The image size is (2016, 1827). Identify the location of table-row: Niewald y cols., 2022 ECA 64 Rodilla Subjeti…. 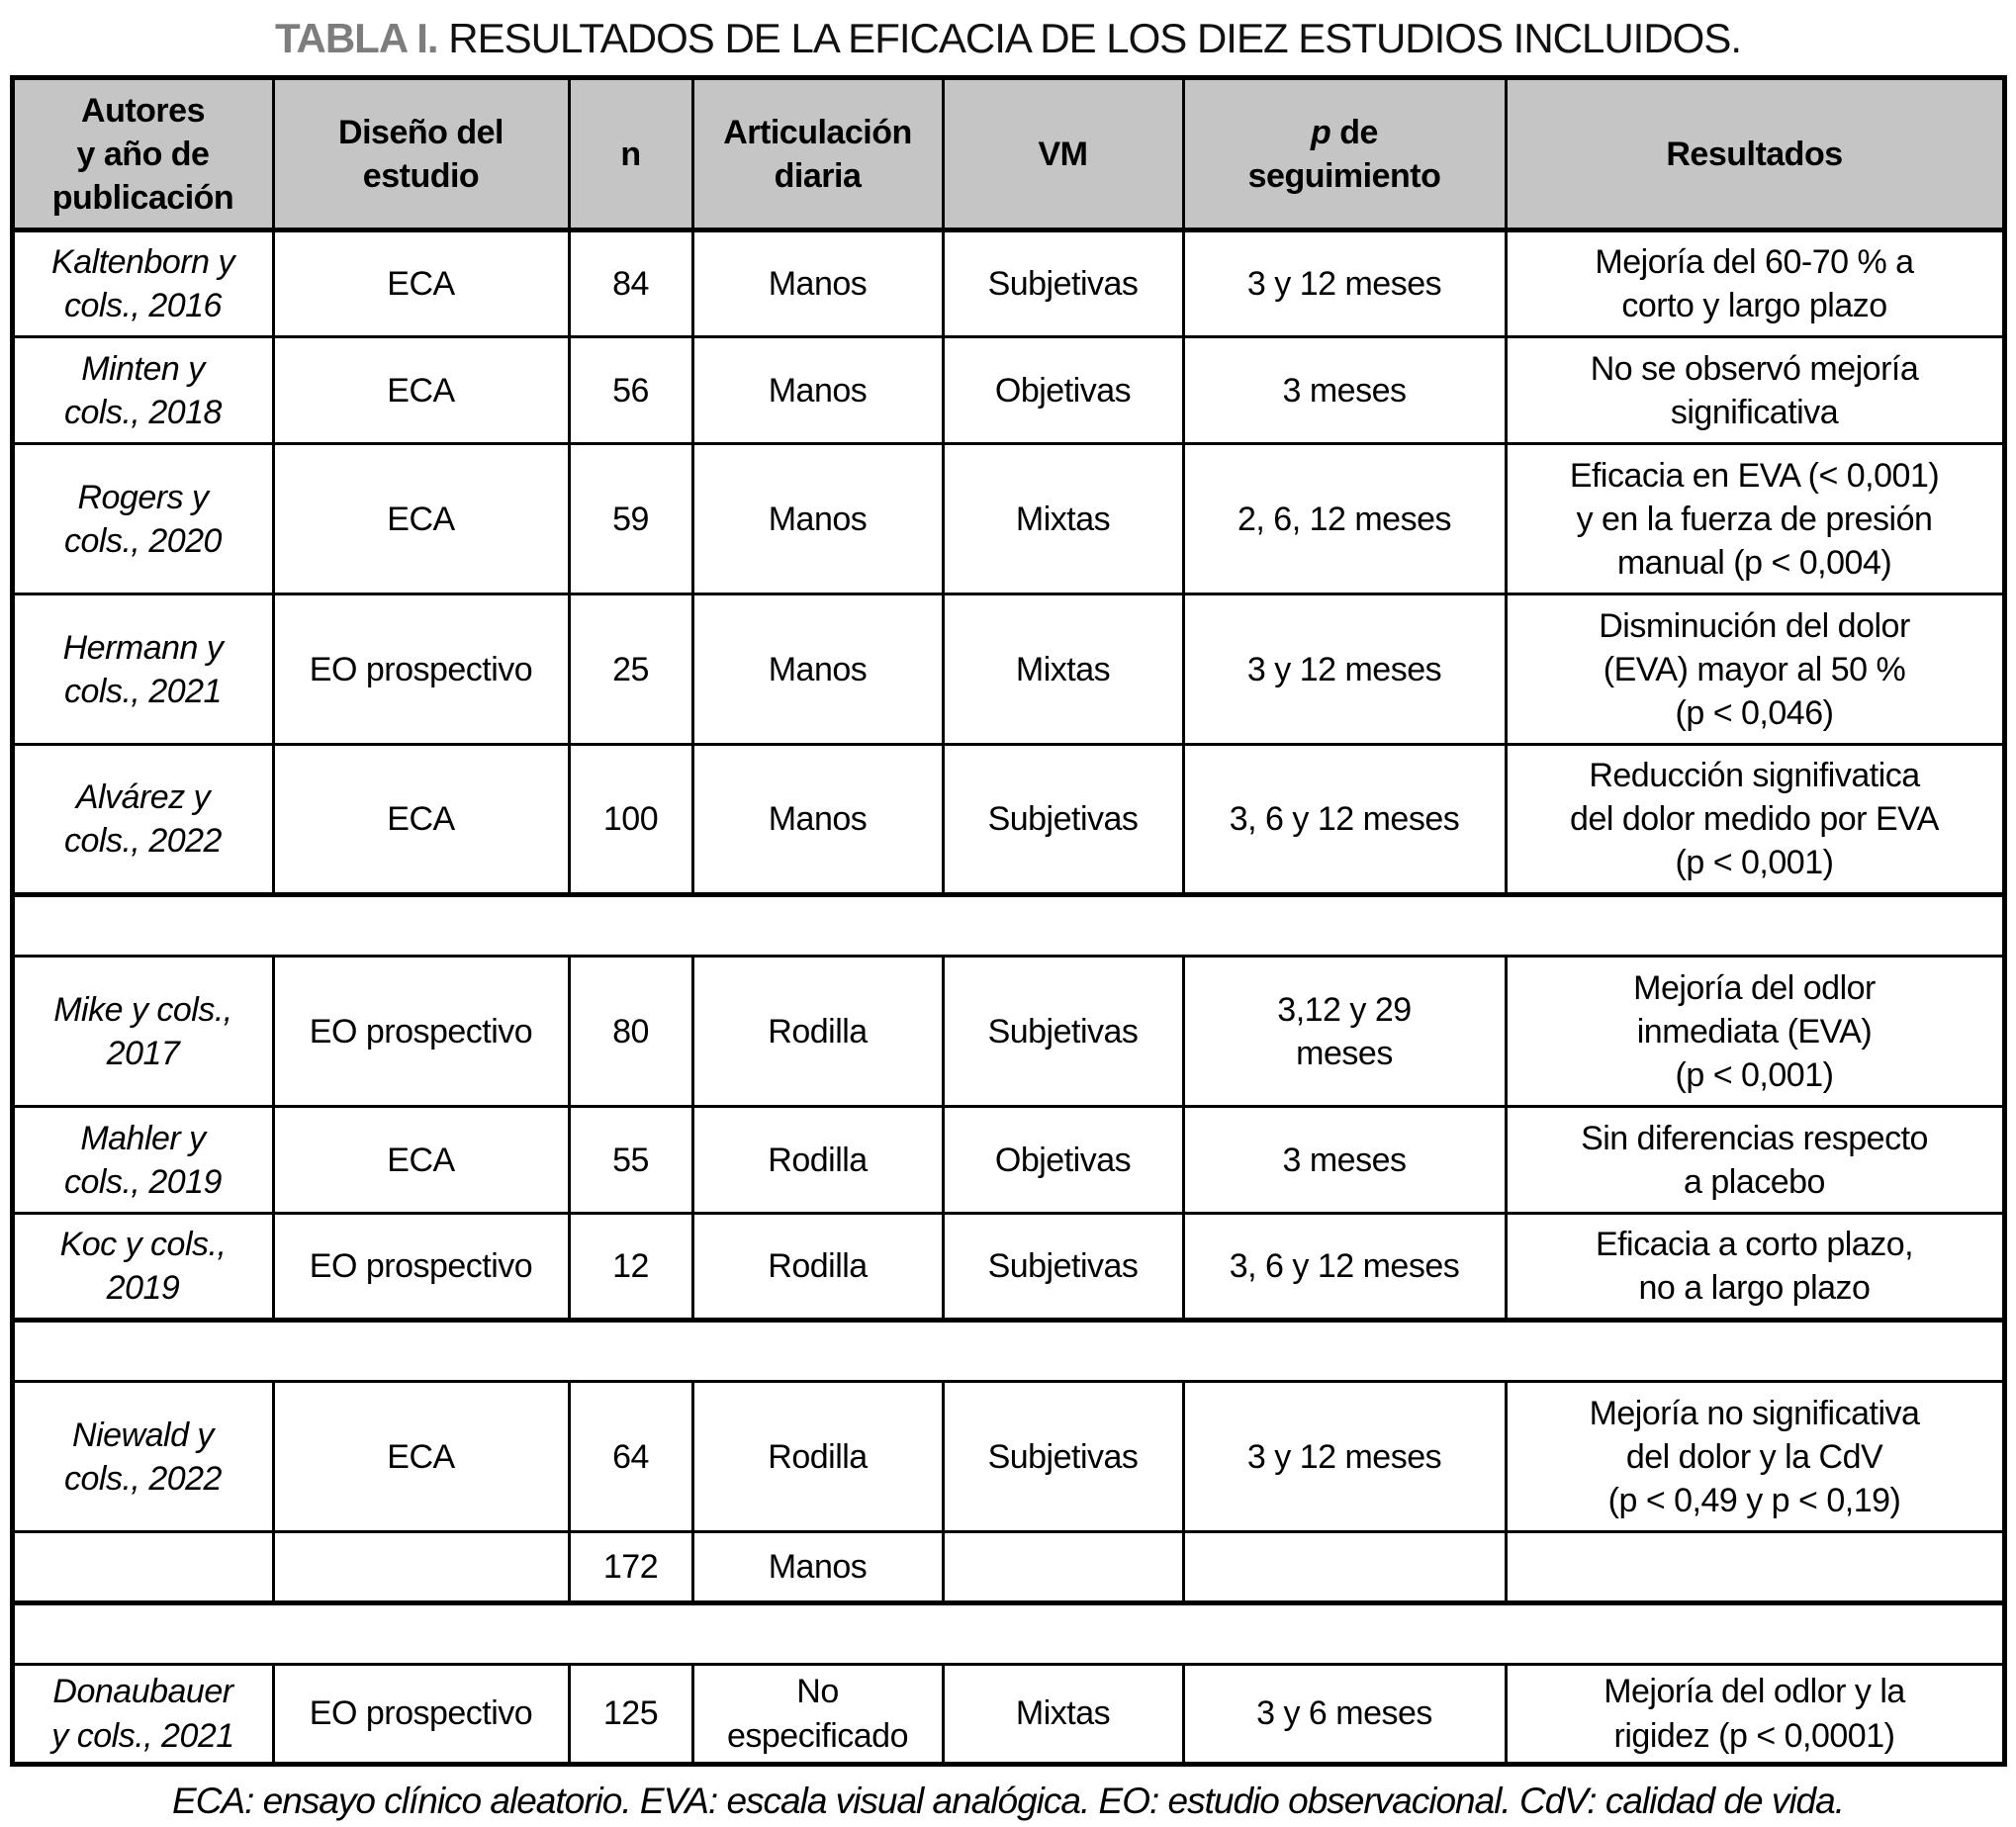
(1008, 1457).